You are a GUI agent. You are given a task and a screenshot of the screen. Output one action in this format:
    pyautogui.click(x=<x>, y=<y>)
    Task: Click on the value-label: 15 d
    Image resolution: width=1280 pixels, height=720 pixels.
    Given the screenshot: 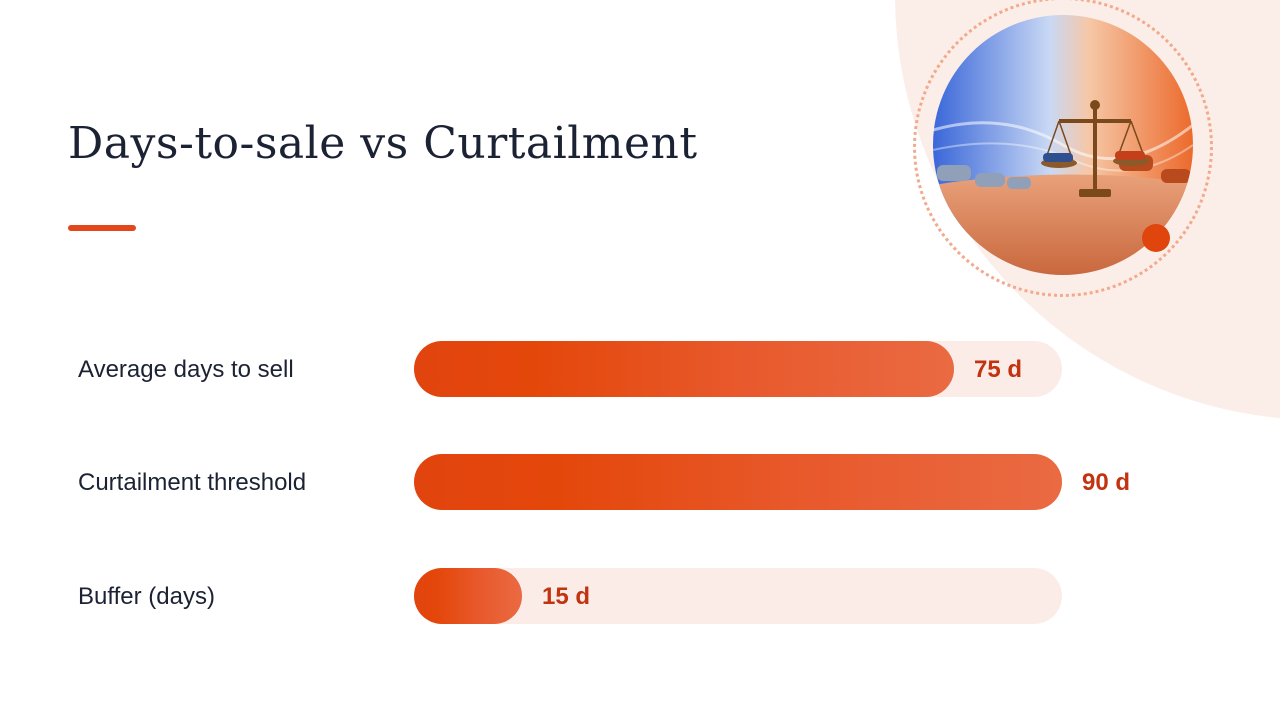 What is the action you would take?
    pyautogui.click(x=566, y=596)
    